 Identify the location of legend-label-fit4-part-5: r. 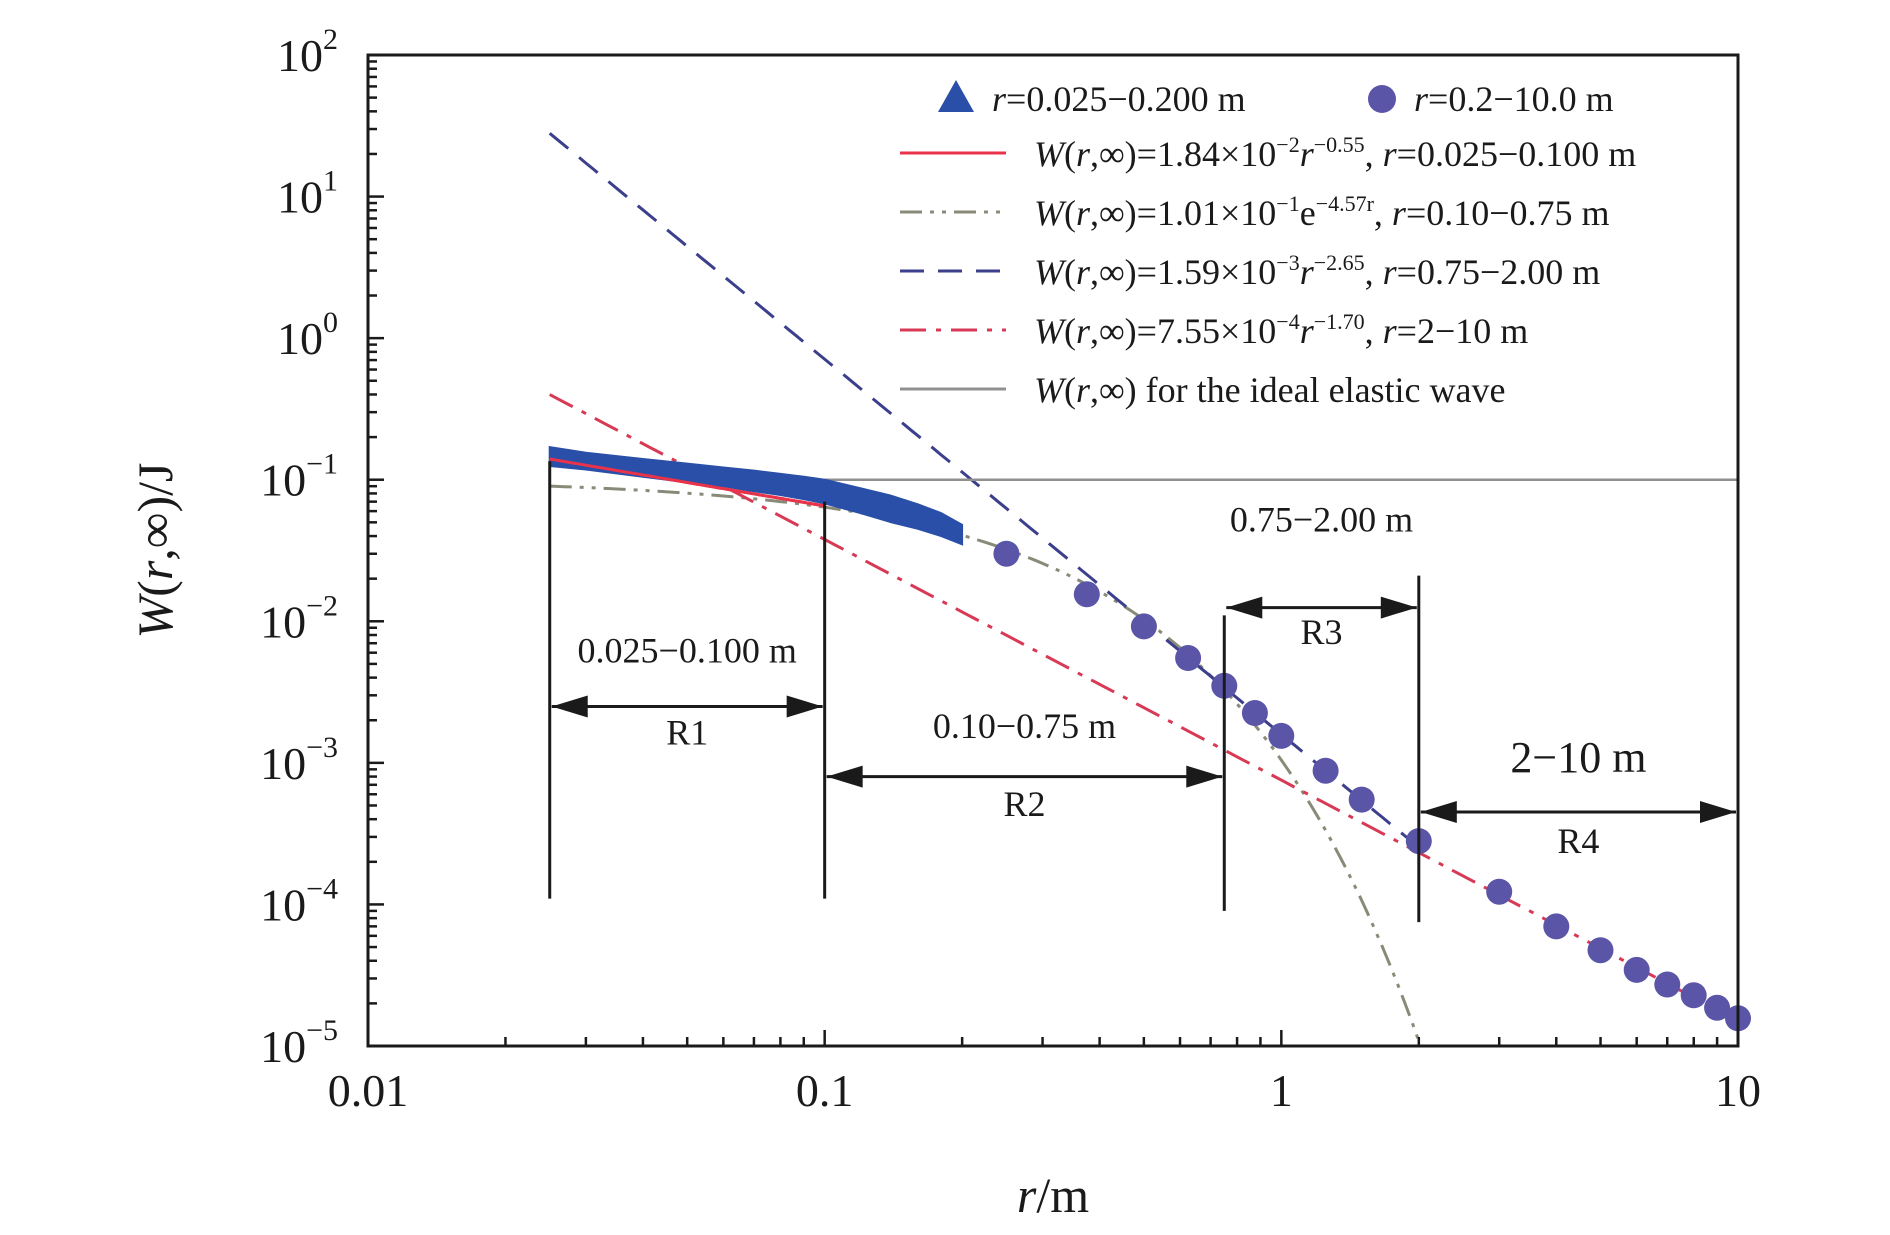
(1307, 331).